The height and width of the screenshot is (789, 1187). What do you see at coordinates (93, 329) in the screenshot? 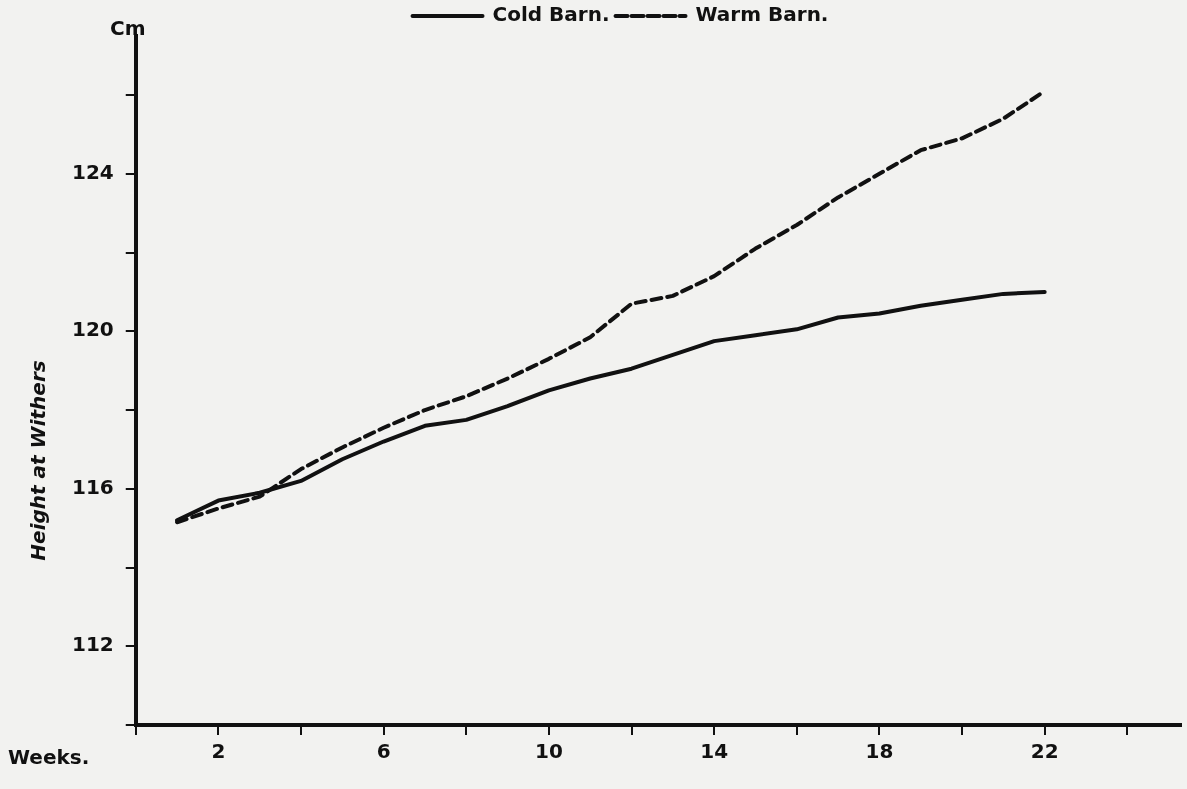
I see `y-tick-label: 120` at bounding box center [93, 329].